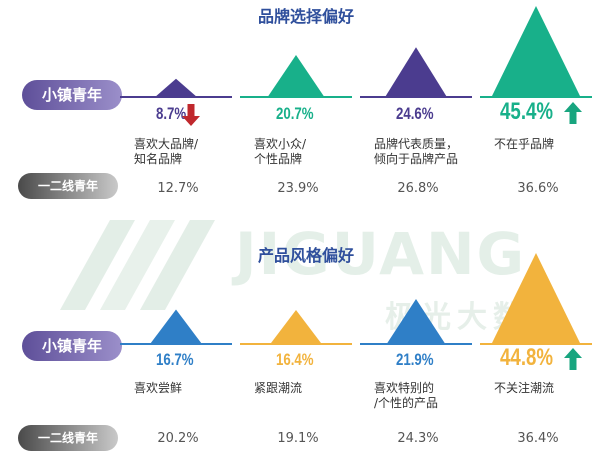 The image size is (612, 473). Describe the element at coordinates (298, 188) in the screenshot. I see `tier12-value: 23.9%` at that location.